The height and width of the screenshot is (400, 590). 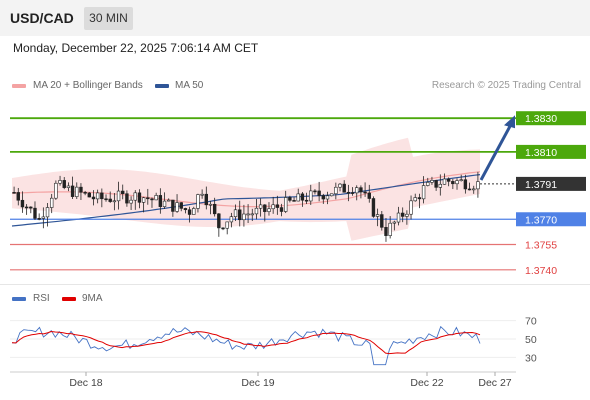 I want to click on legend-ma20-label: MA 20 + Bollinger Bands, so click(x=88, y=85).